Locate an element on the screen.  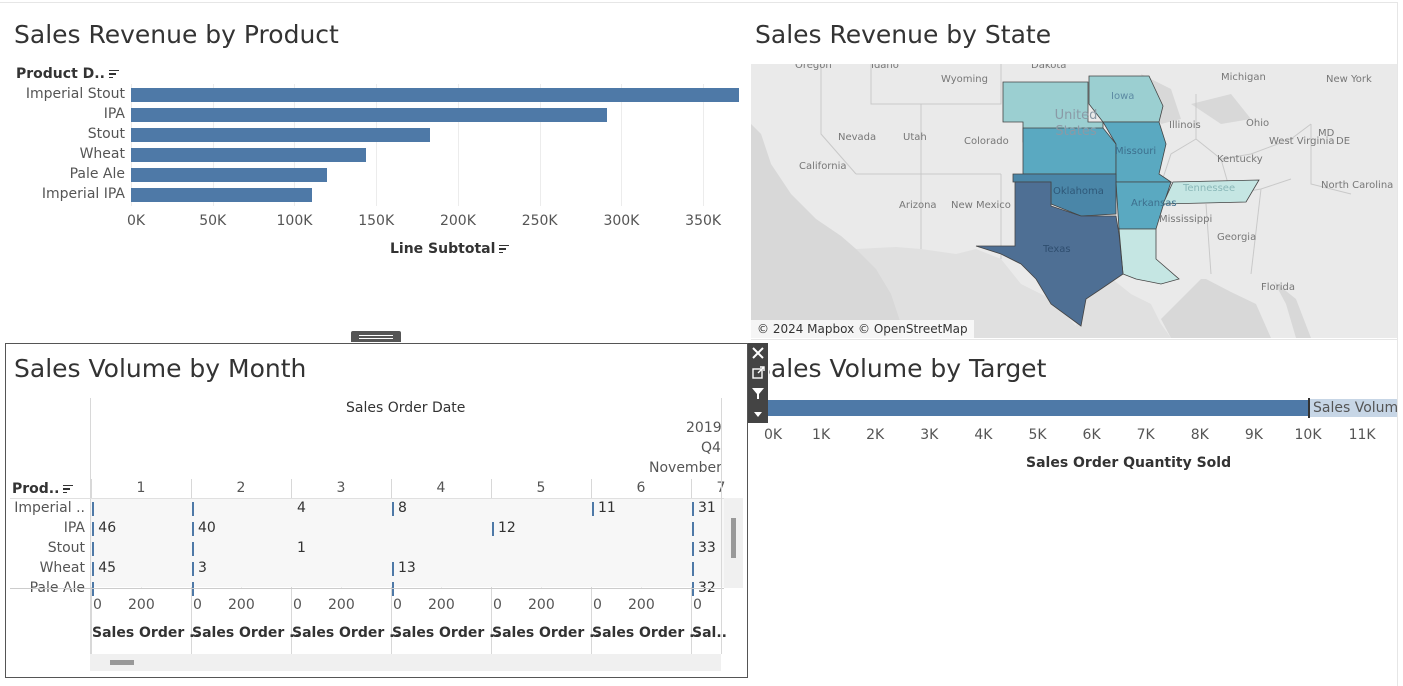
map-label-ohio: Ohio is located at coordinates (1258, 123).